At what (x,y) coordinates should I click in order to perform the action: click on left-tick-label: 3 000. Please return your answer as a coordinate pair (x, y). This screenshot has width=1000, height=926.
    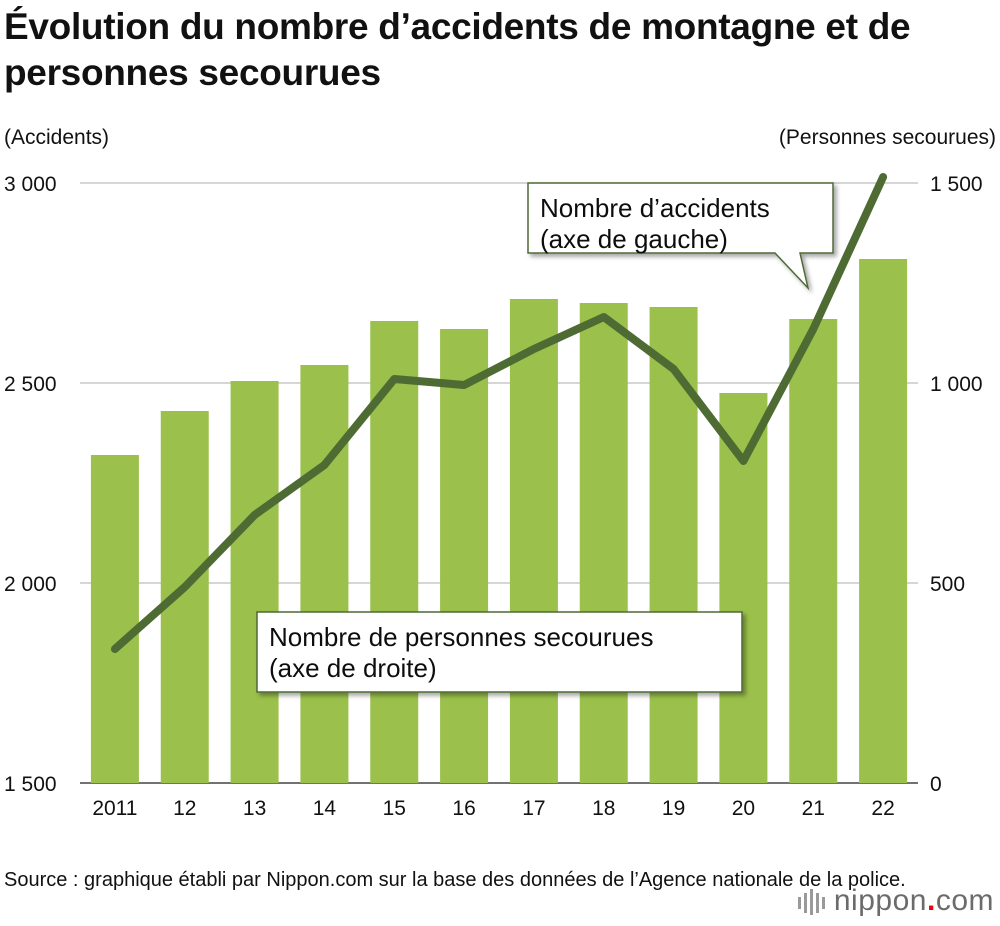
    Looking at the image, I should click on (30, 184).